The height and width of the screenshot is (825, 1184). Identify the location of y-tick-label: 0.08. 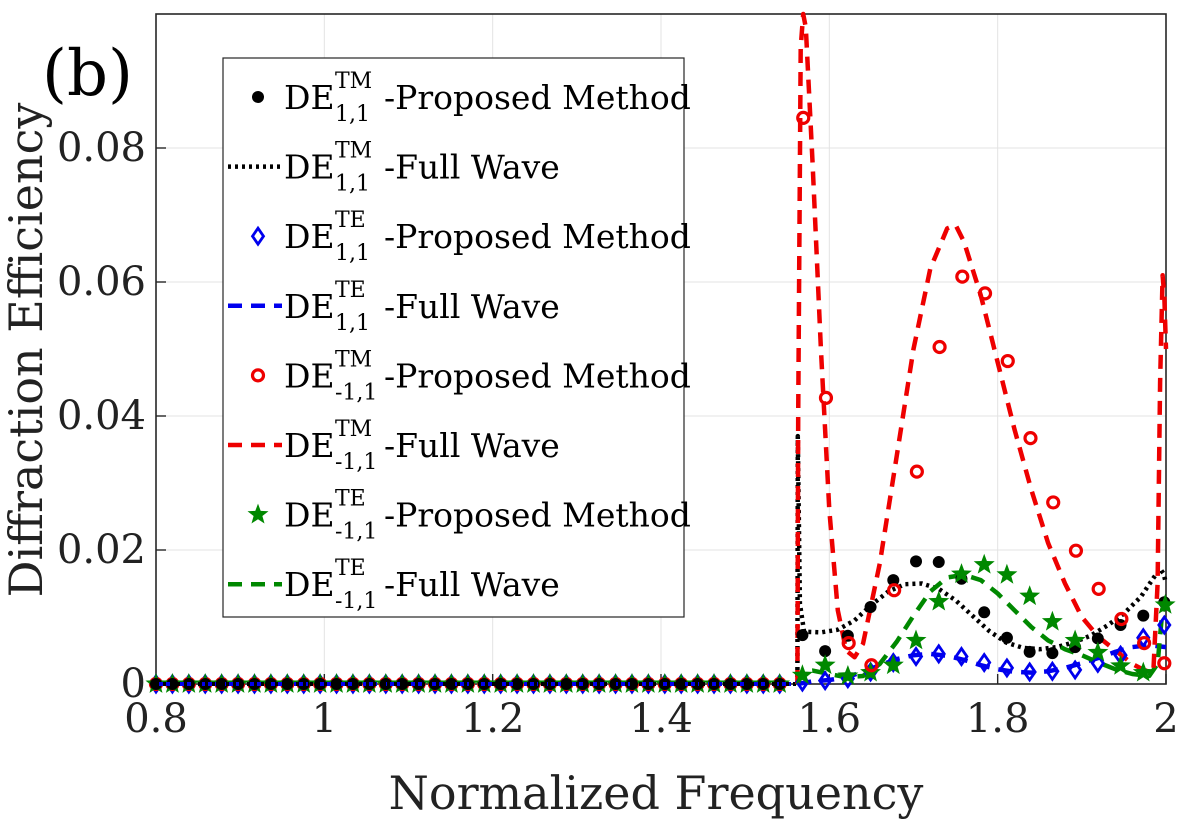
(101, 148).